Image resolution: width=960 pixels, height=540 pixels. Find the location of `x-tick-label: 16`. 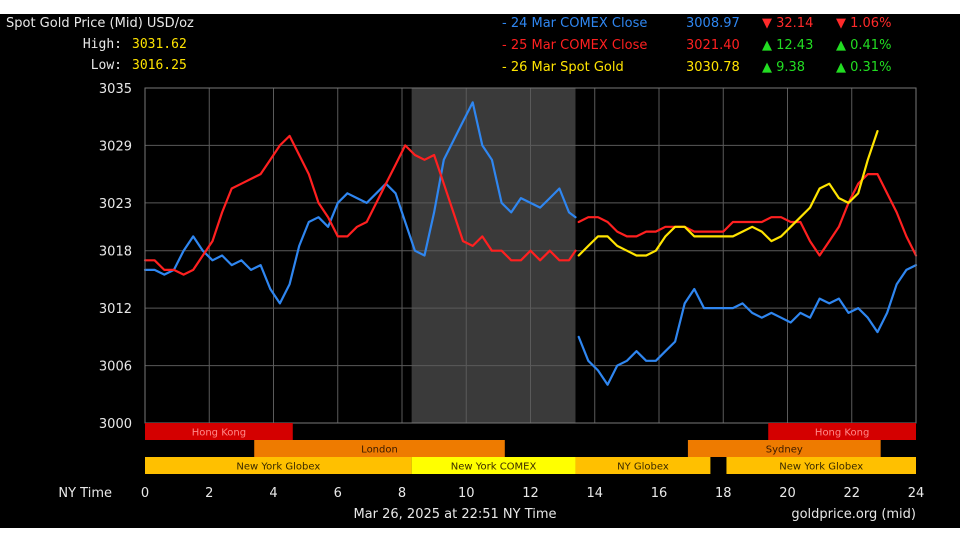

x-tick-label: 16 is located at coordinates (659, 493).